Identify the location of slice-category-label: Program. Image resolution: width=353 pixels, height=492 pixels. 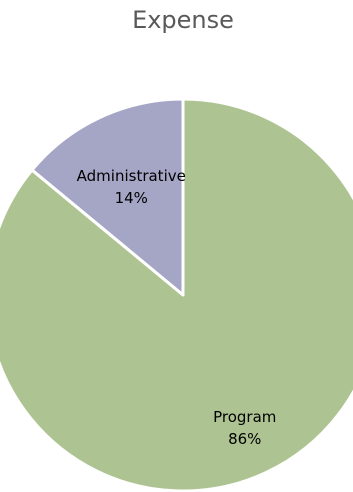
(244, 417).